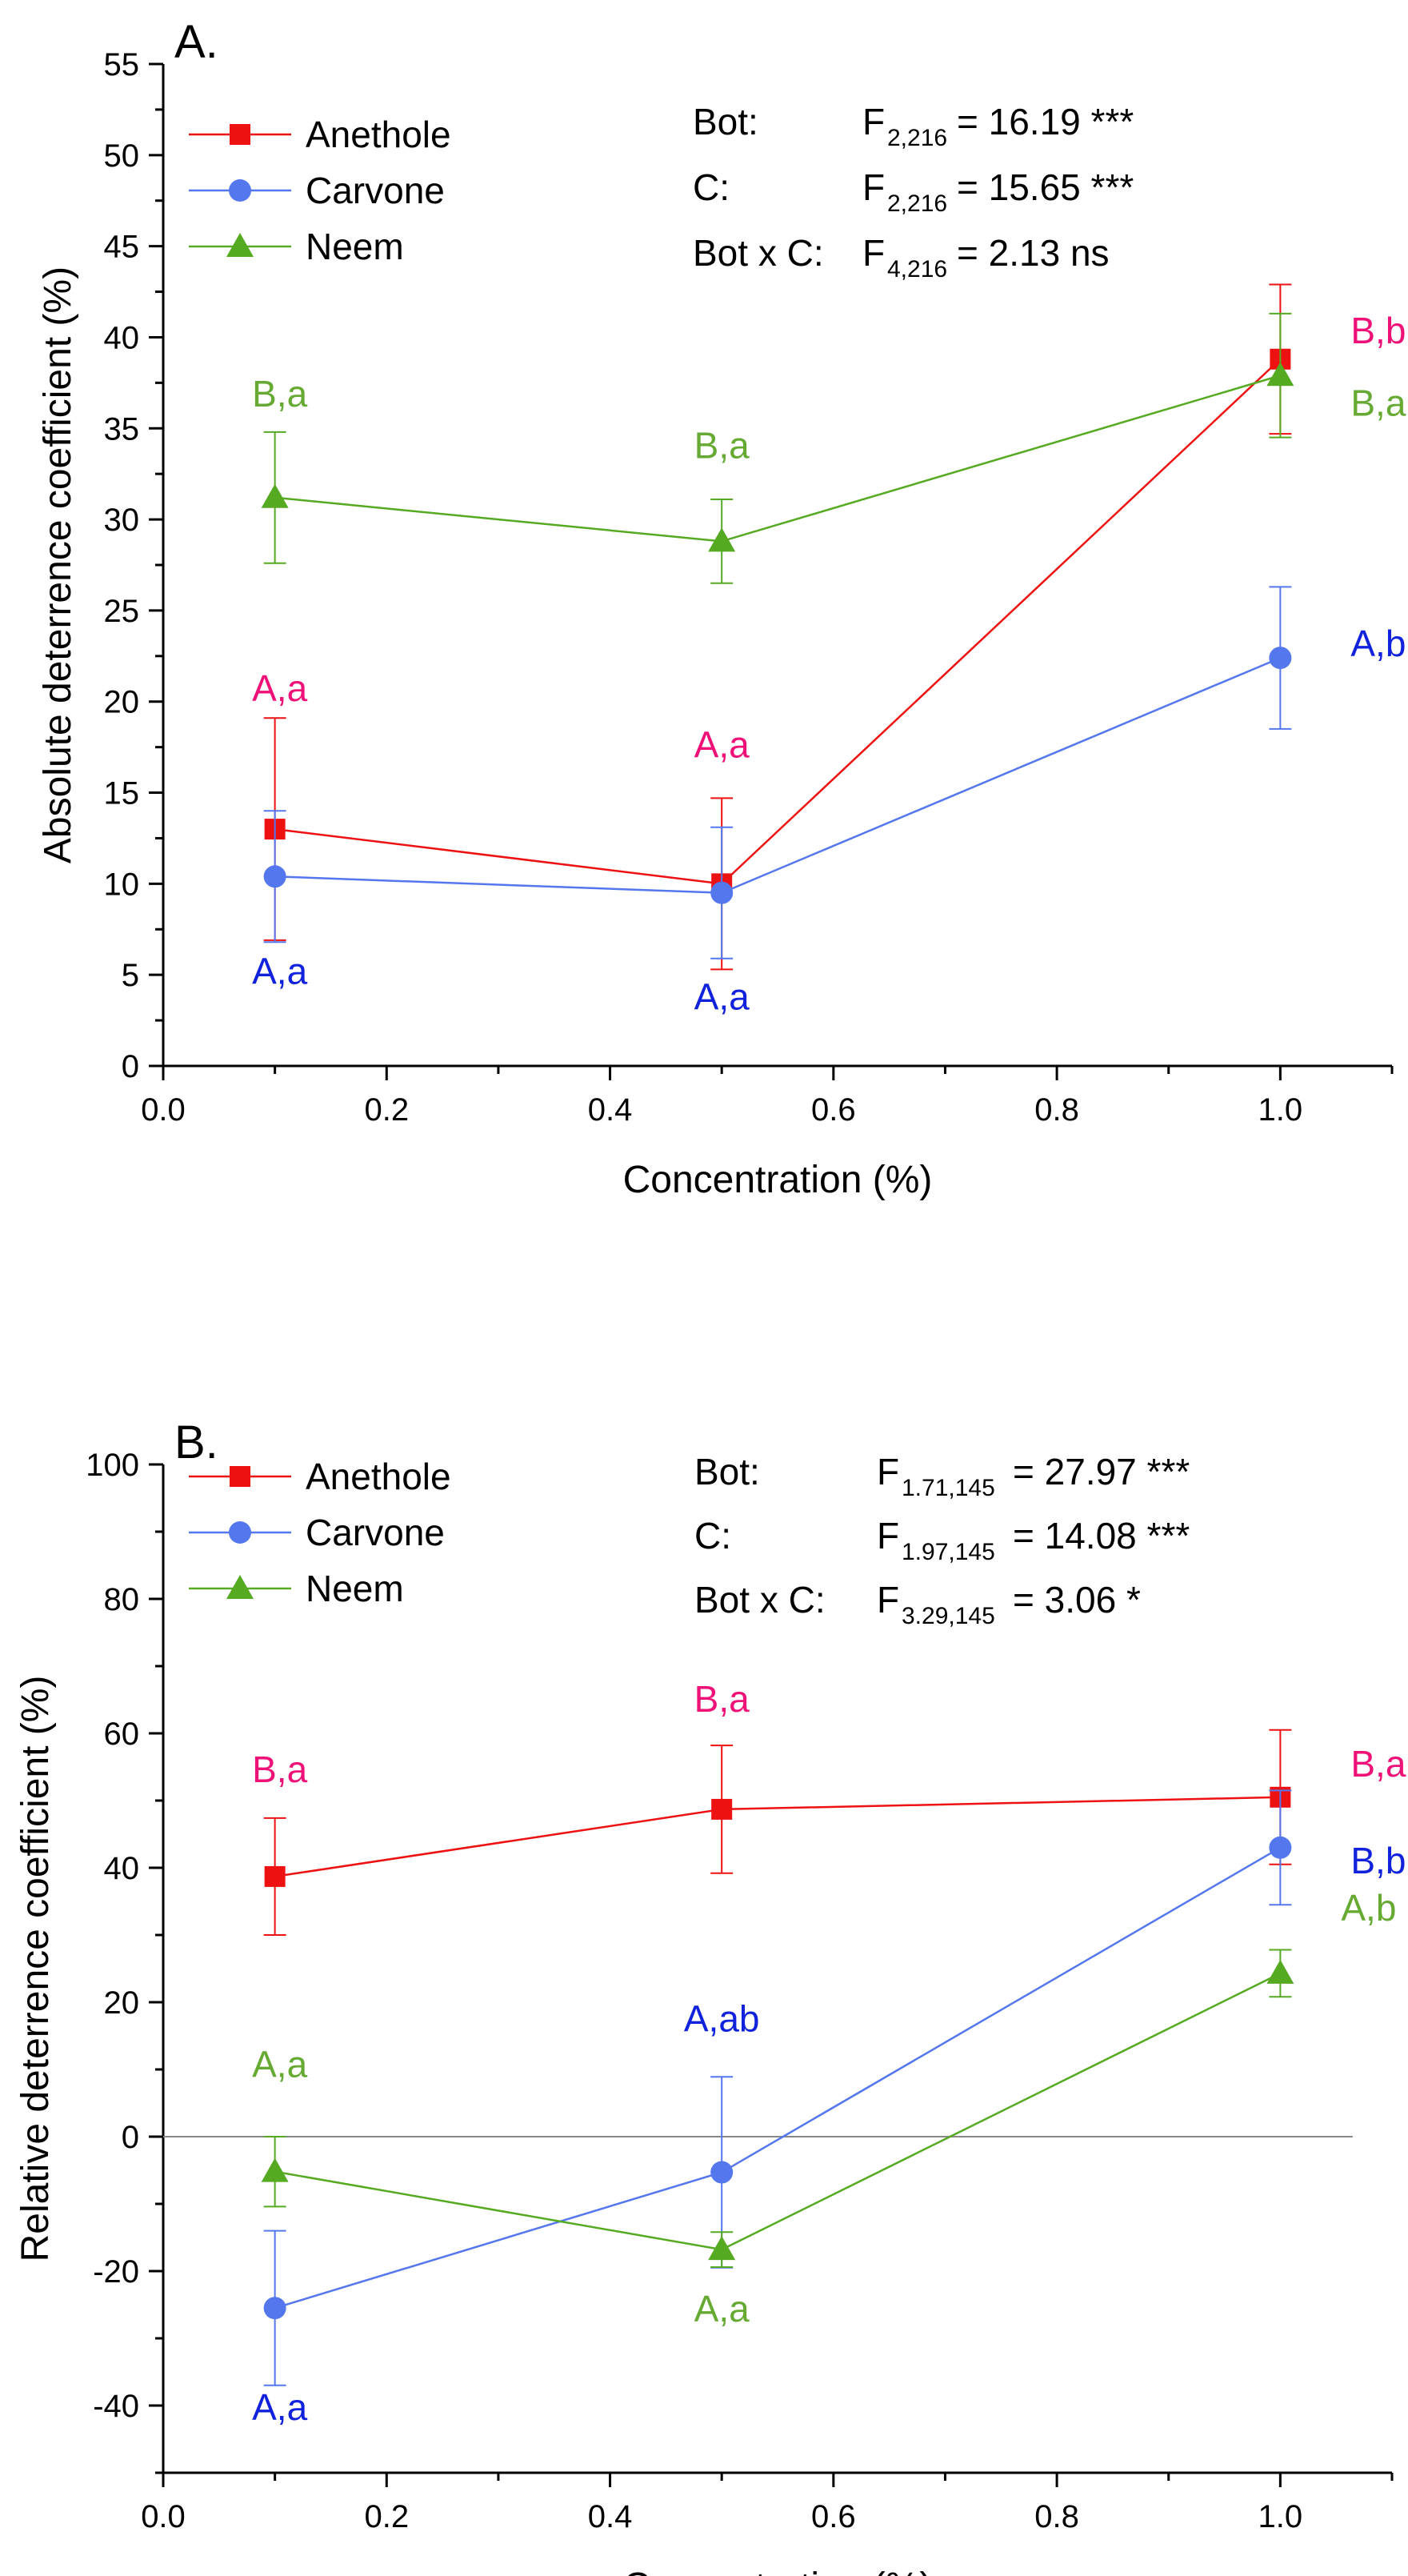 This screenshot has height=2576, width=1408. Describe the element at coordinates (275, 1876) in the screenshot. I see `data-point-square` at that location.